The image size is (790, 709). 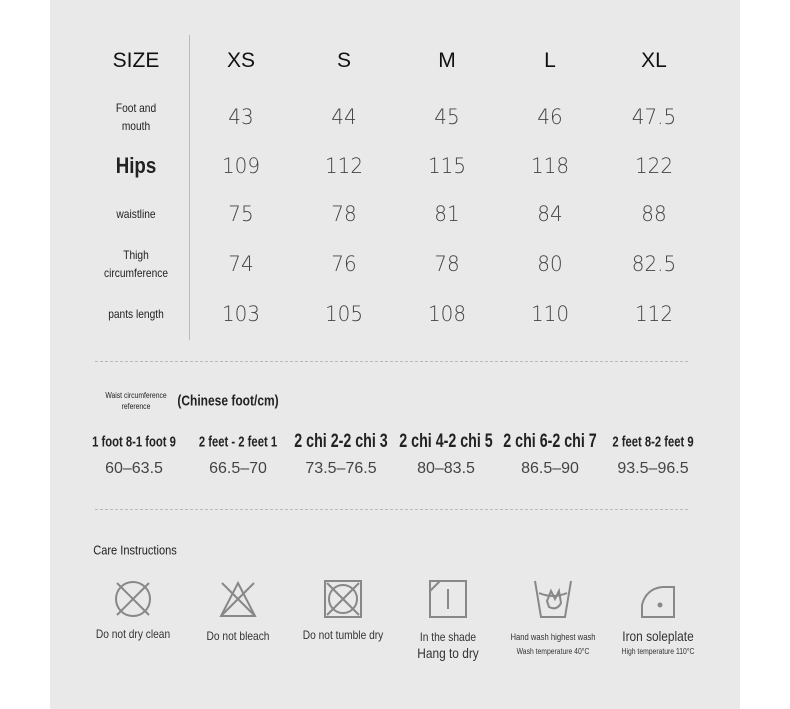 What do you see at coordinates (136, 165) in the screenshot?
I see `row-label: Hips` at bounding box center [136, 165].